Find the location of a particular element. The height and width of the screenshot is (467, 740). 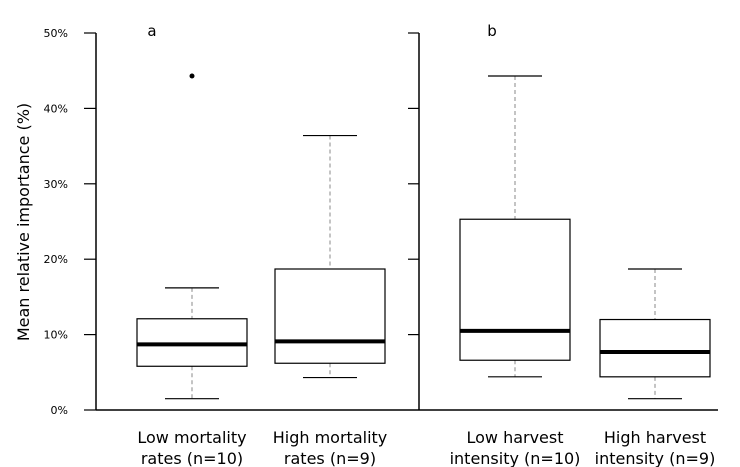

outlier-point is located at coordinates (192, 76).